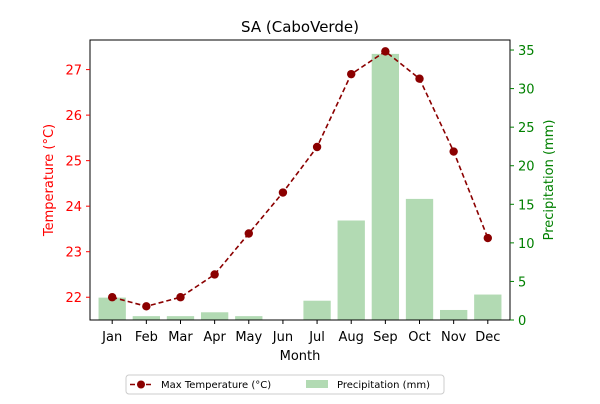  Describe the element at coordinates (300, 27) in the screenshot. I see `chart-title: SA (CaboVerde)` at that location.